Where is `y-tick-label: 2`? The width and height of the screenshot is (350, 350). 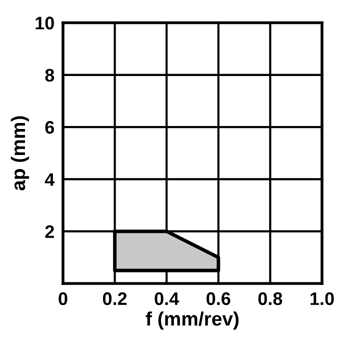
y-tick-label: 2 is located at coordinates (49, 231).